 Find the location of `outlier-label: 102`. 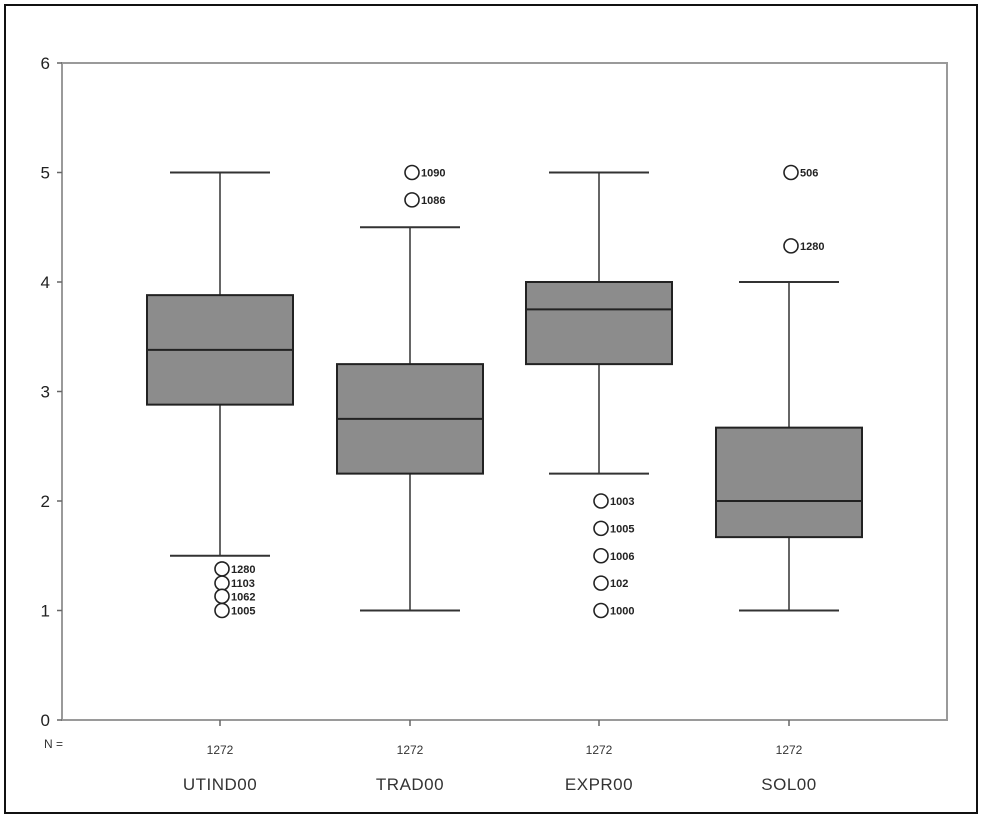

outlier-label: 102 is located at coordinates (619, 584).